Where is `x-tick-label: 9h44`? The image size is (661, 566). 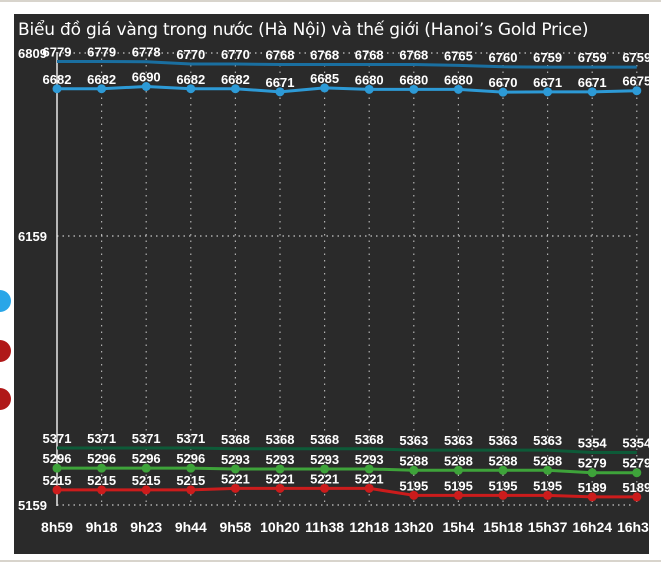 x-tick-label: 9h44 is located at coordinates (191, 527).